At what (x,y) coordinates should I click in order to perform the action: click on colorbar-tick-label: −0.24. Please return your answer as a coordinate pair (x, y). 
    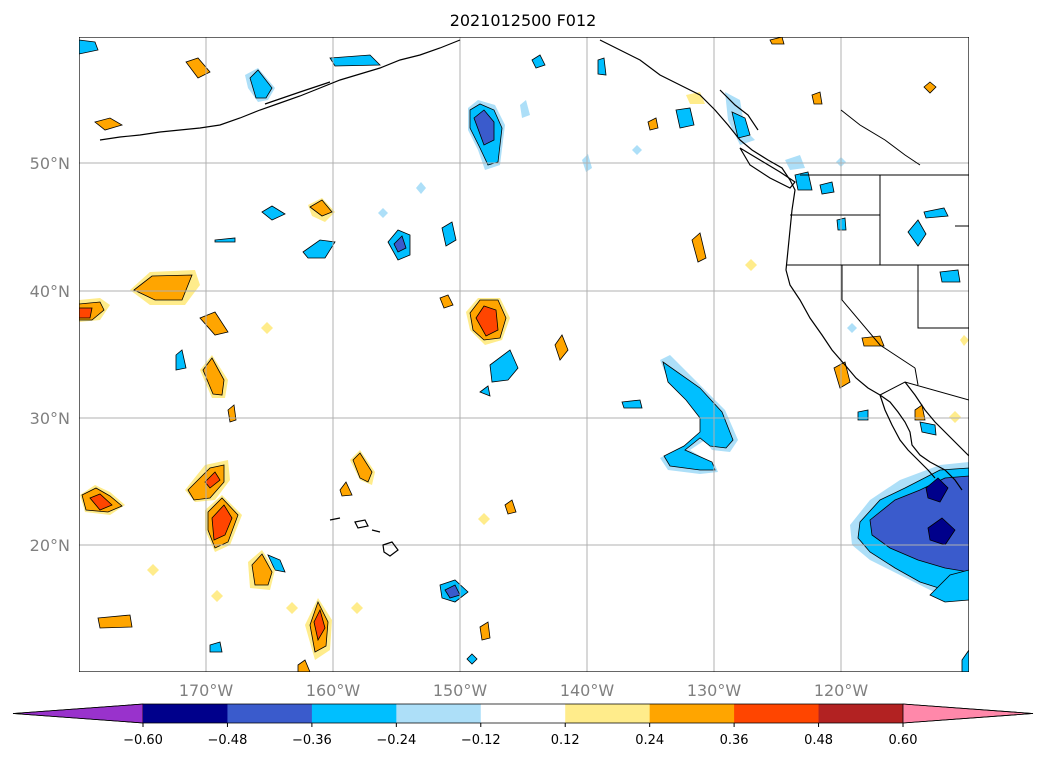
    Looking at the image, I should click on (396, 740).